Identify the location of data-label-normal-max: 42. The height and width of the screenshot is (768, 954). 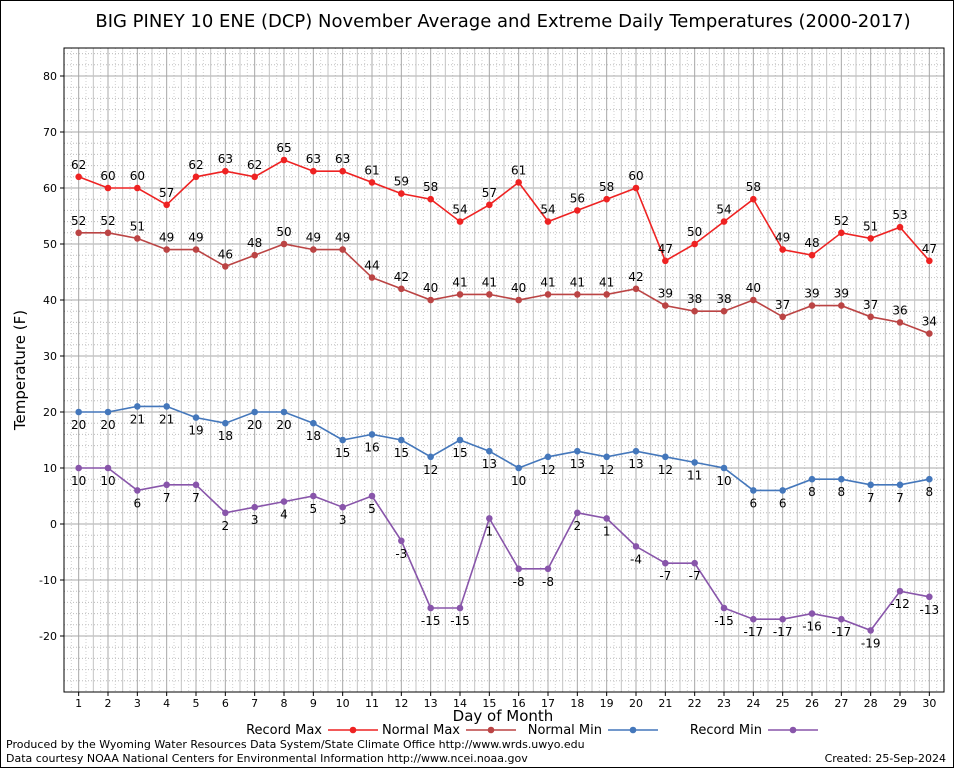
(401, 277).